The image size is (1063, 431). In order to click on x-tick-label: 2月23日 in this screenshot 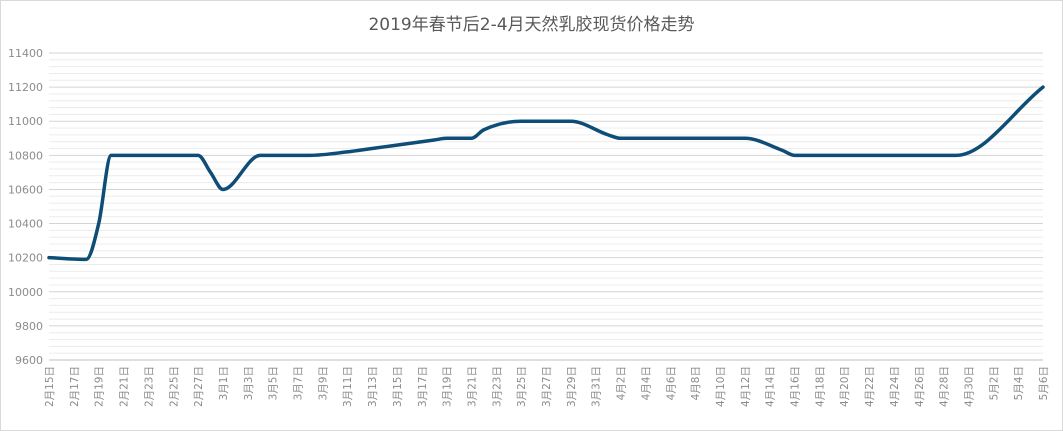, I will do `click(149, 386)`.